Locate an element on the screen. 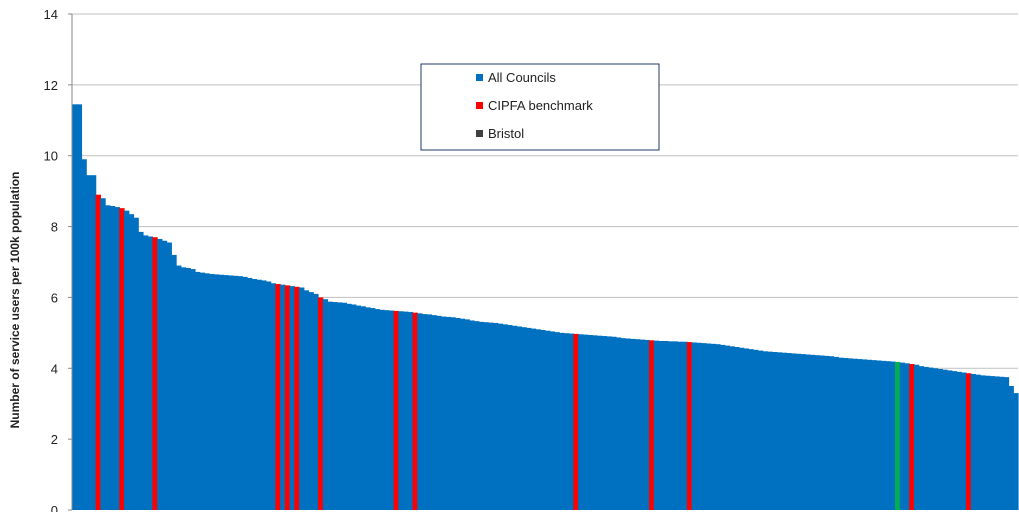 This screenshot has height=512, width=1019. y-tick-label: 4 is located at coordinates (54, 368).